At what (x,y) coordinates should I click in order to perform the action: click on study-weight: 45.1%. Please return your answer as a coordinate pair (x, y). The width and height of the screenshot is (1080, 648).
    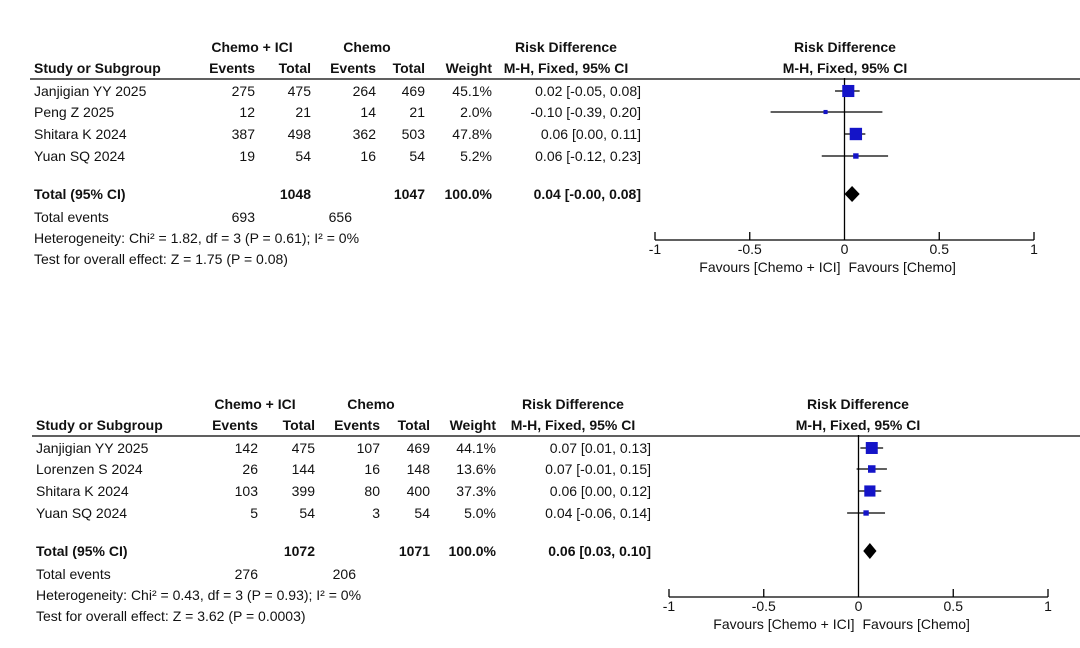
    Looking at the image, I should click on (472, 91).